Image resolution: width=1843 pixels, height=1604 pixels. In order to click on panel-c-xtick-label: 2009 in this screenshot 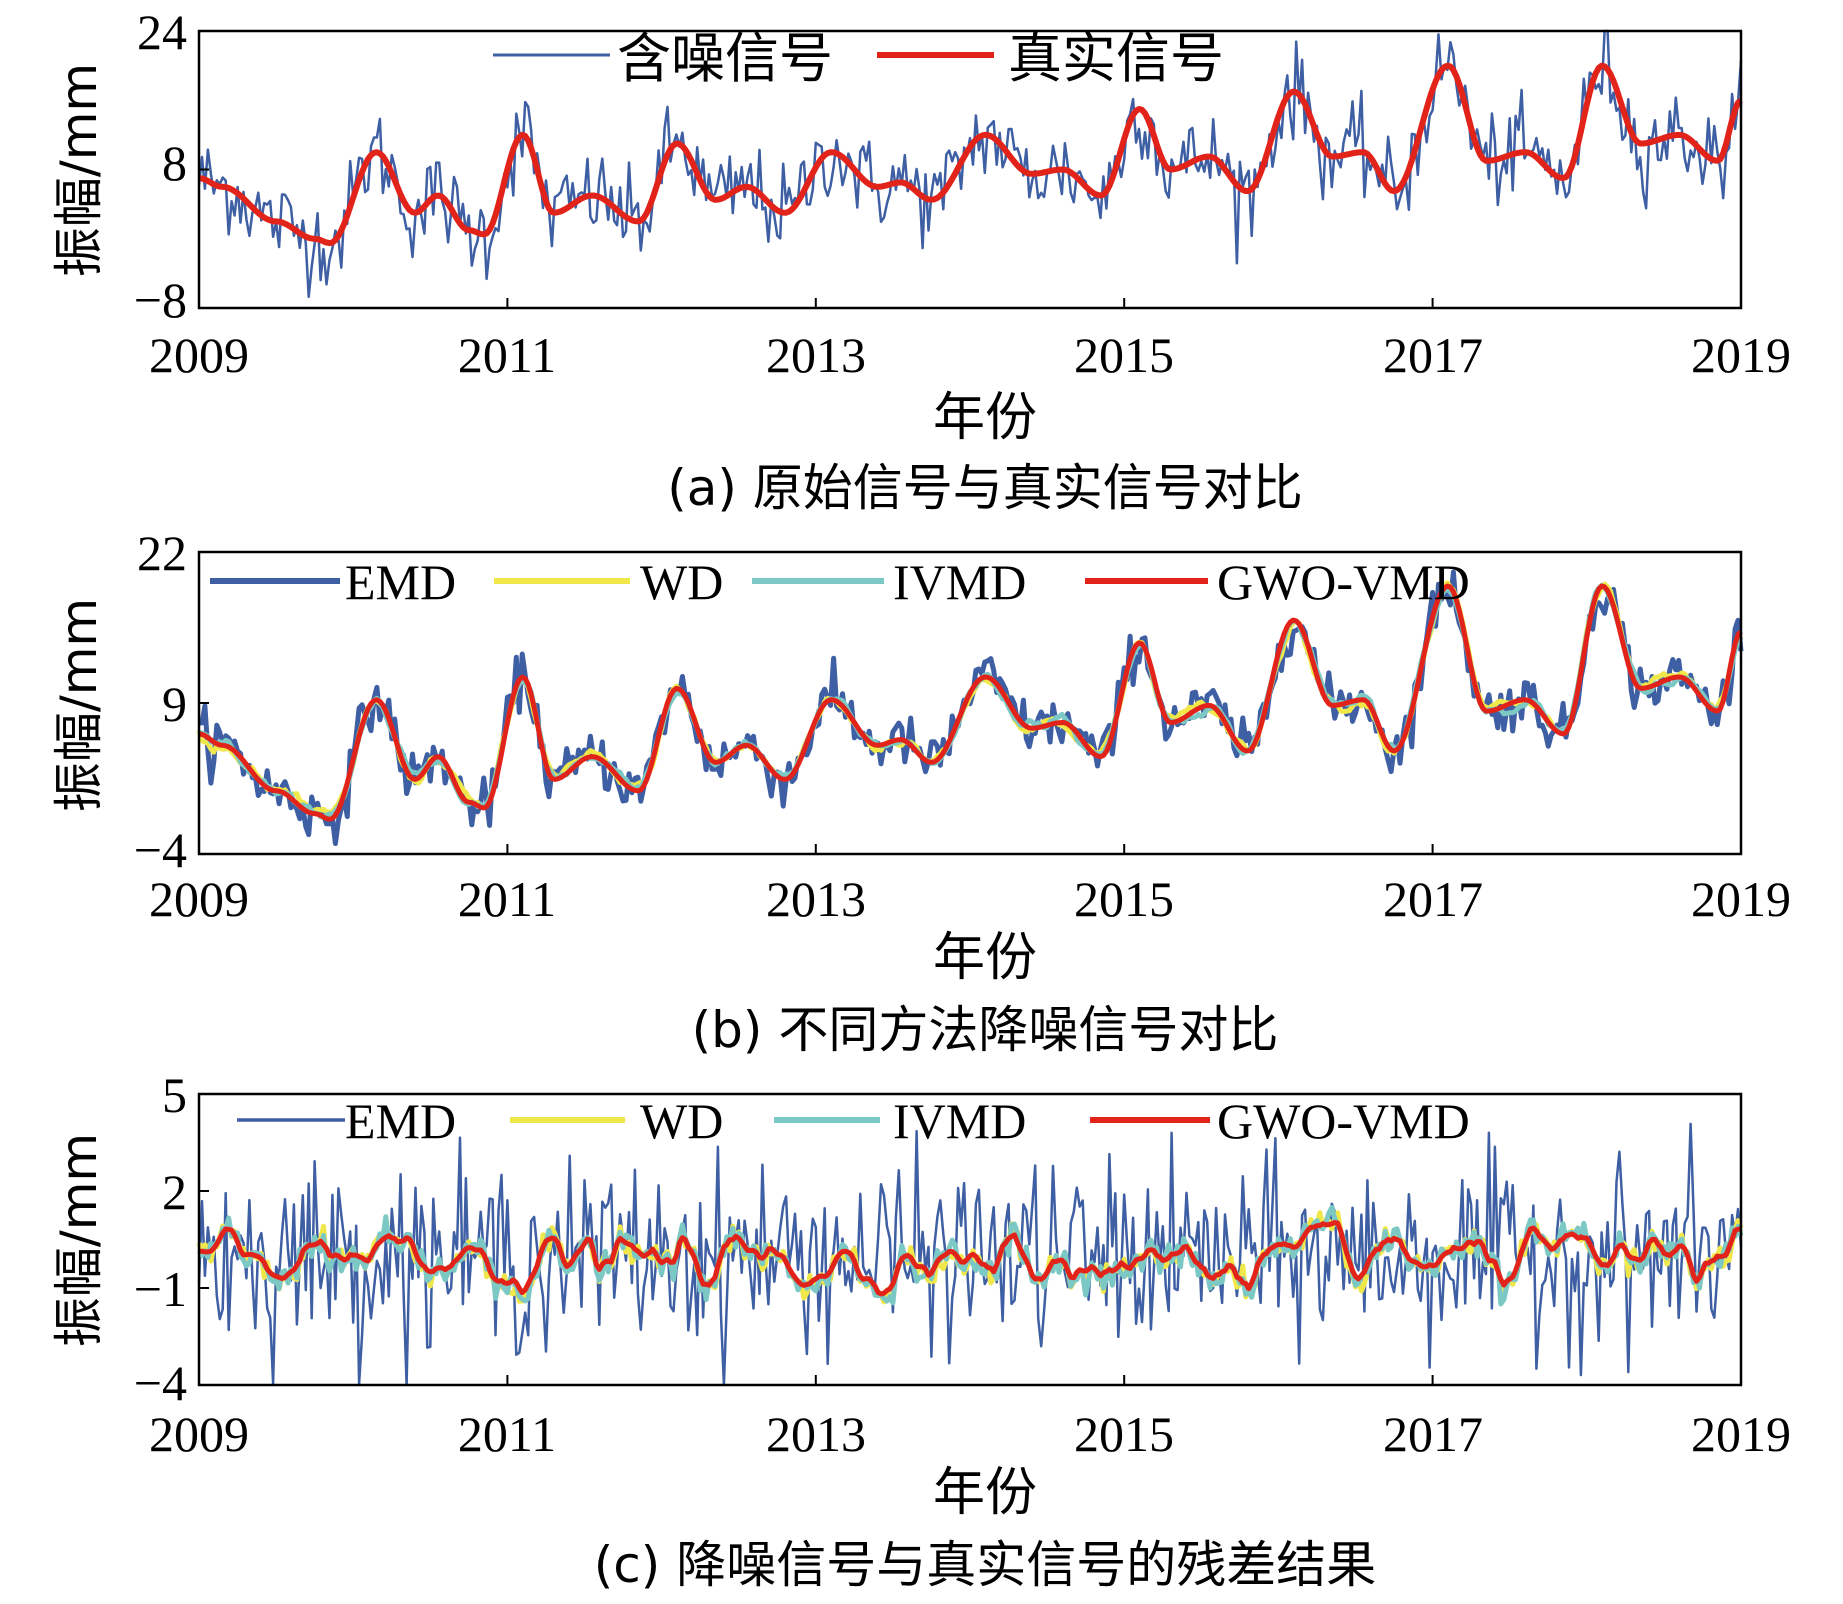, I will do `click(199, 1434)`.